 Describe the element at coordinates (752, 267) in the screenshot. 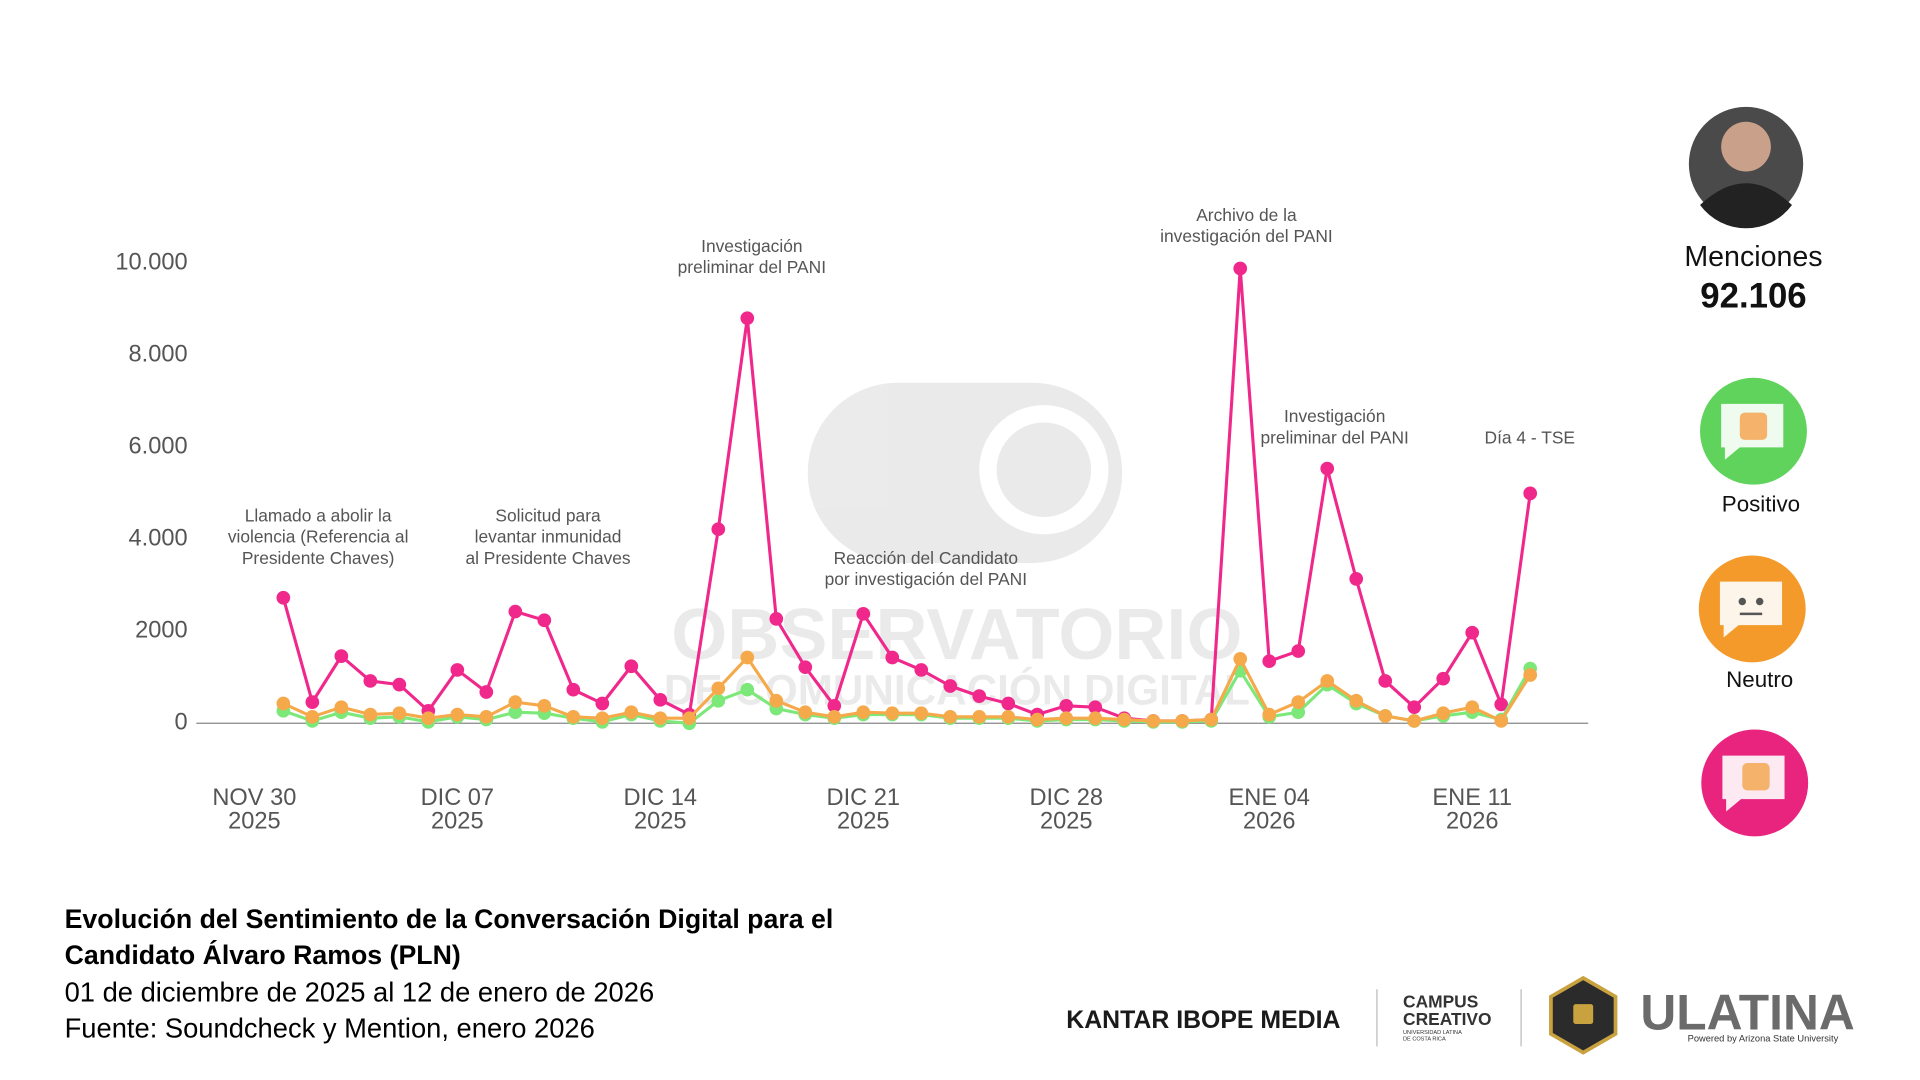

I see `annotation: preliminar del PANI` at that location.